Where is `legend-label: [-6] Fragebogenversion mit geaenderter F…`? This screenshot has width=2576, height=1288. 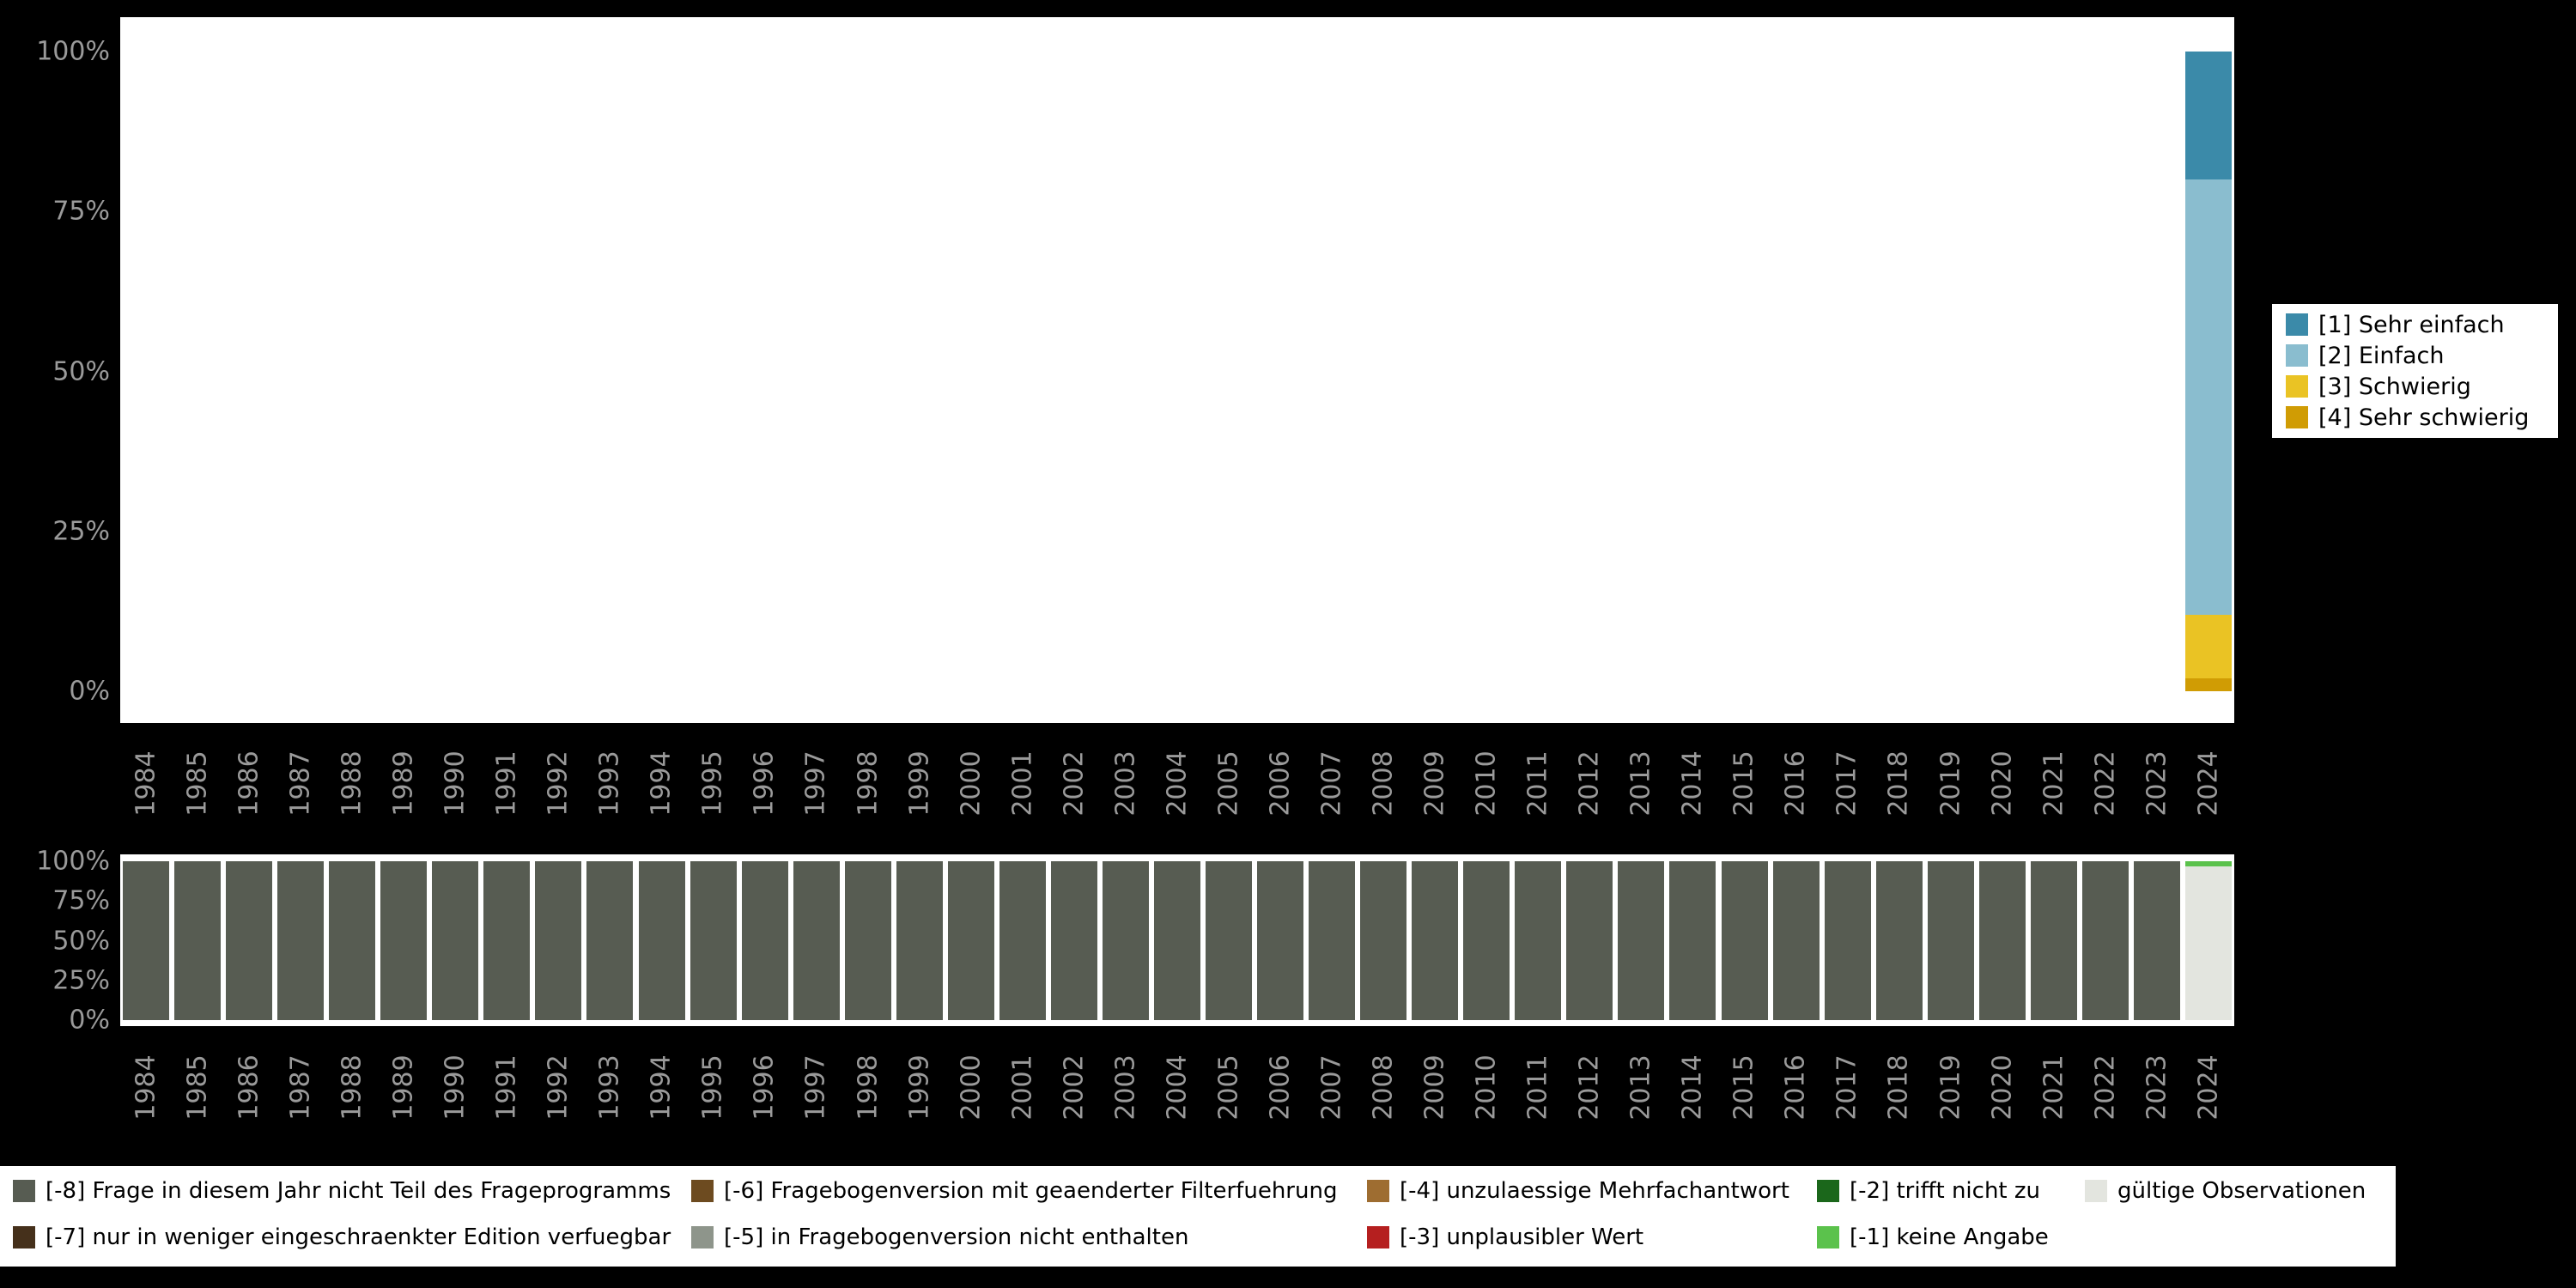 legend-label: [-6] Fragebogenversion mit geaenderter F… is located at coordinates (1031, 1191).